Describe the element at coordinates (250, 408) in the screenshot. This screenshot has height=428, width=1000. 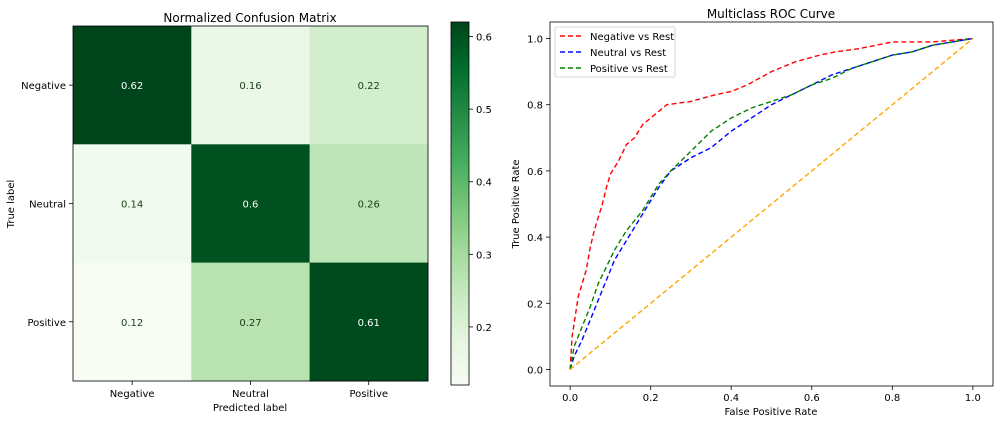
I see `cm-xlabel: Predicted label` at that location.